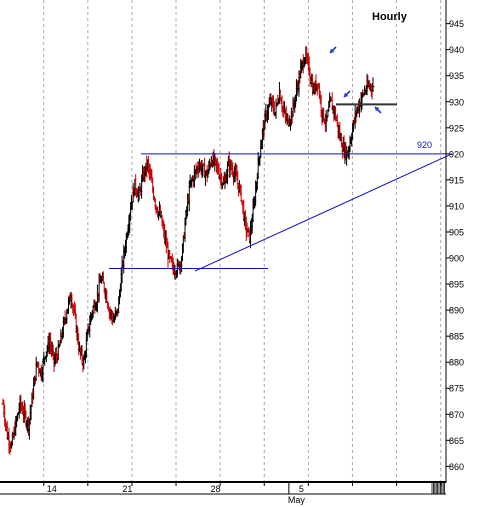  I want to click on y-tick-label-15: 935, so click(456, 76).